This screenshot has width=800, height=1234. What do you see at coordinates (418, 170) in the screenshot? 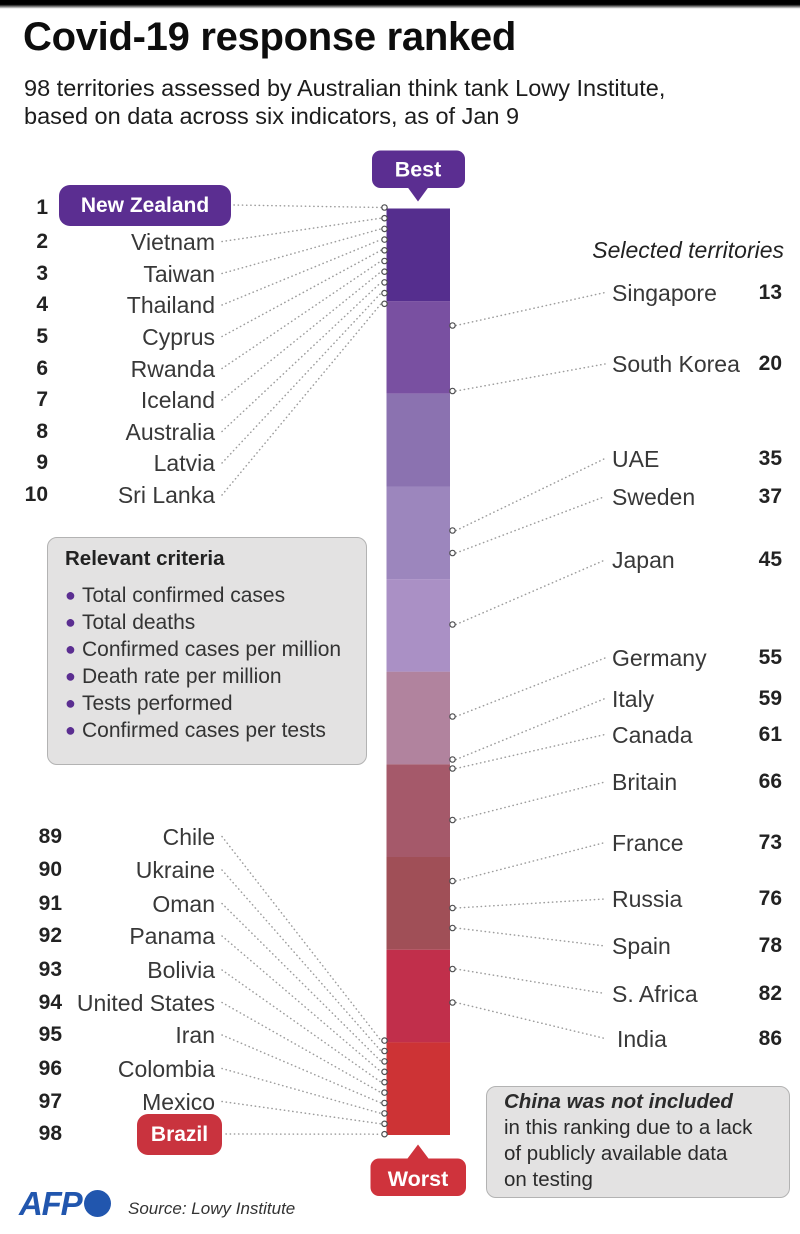
I see `svg-text: Best` at bounding box center [418, 170].